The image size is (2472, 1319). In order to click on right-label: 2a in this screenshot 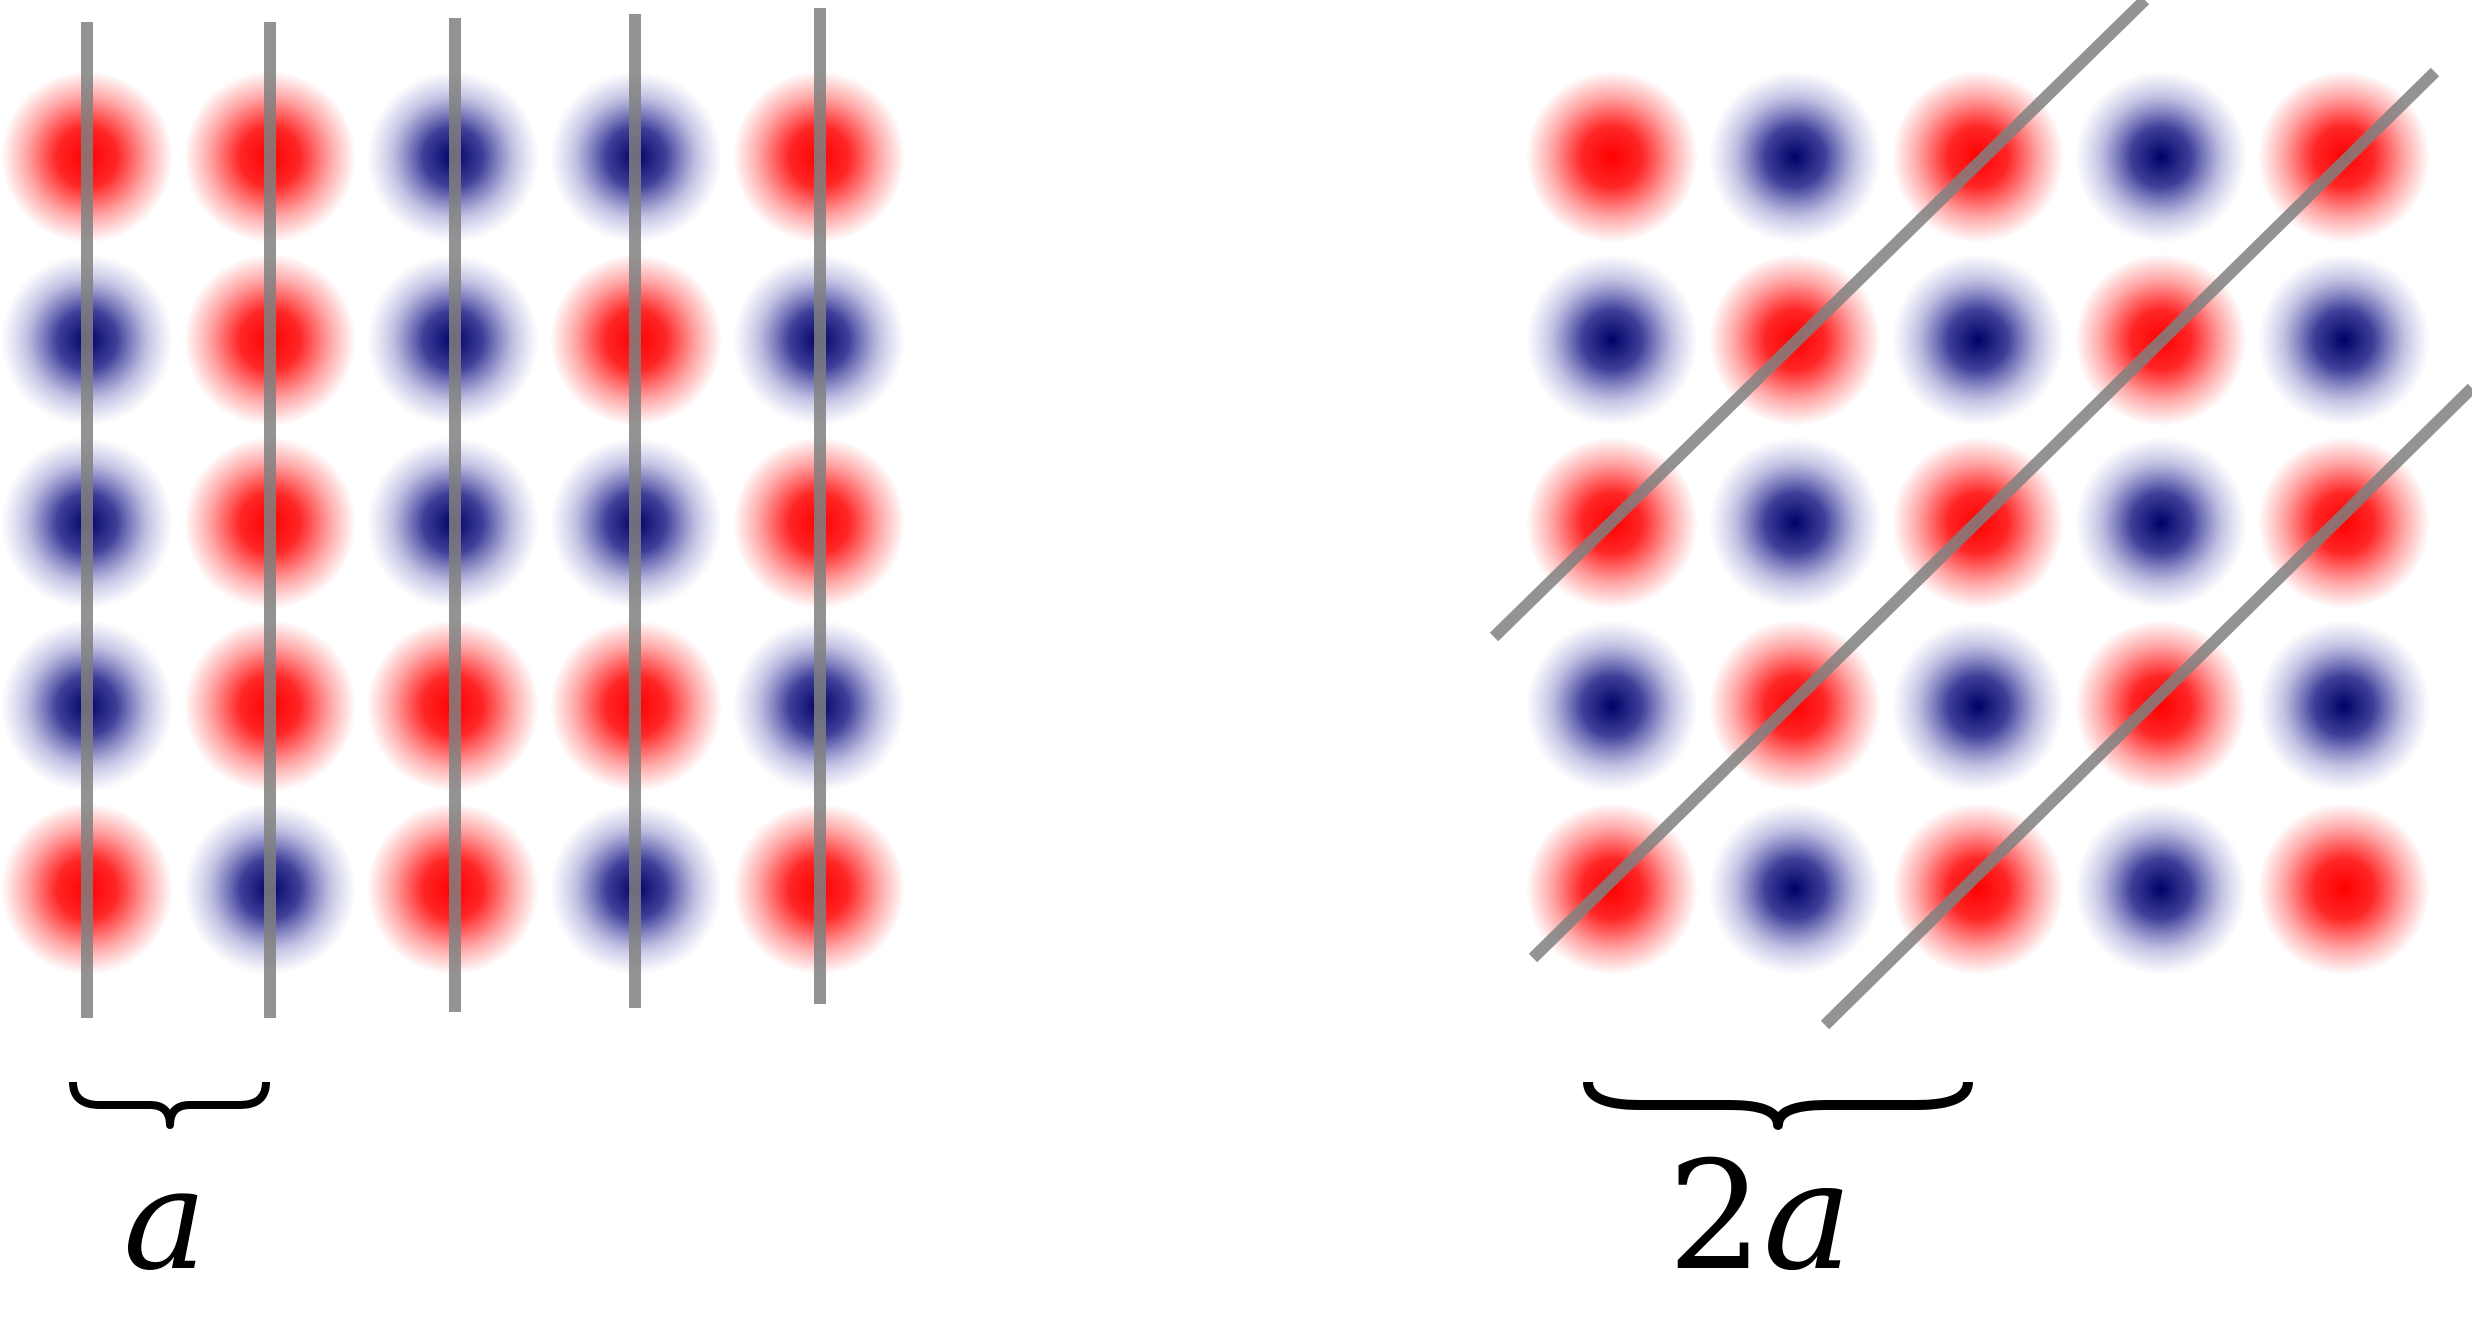, I will do `click(1760, 1217)`.